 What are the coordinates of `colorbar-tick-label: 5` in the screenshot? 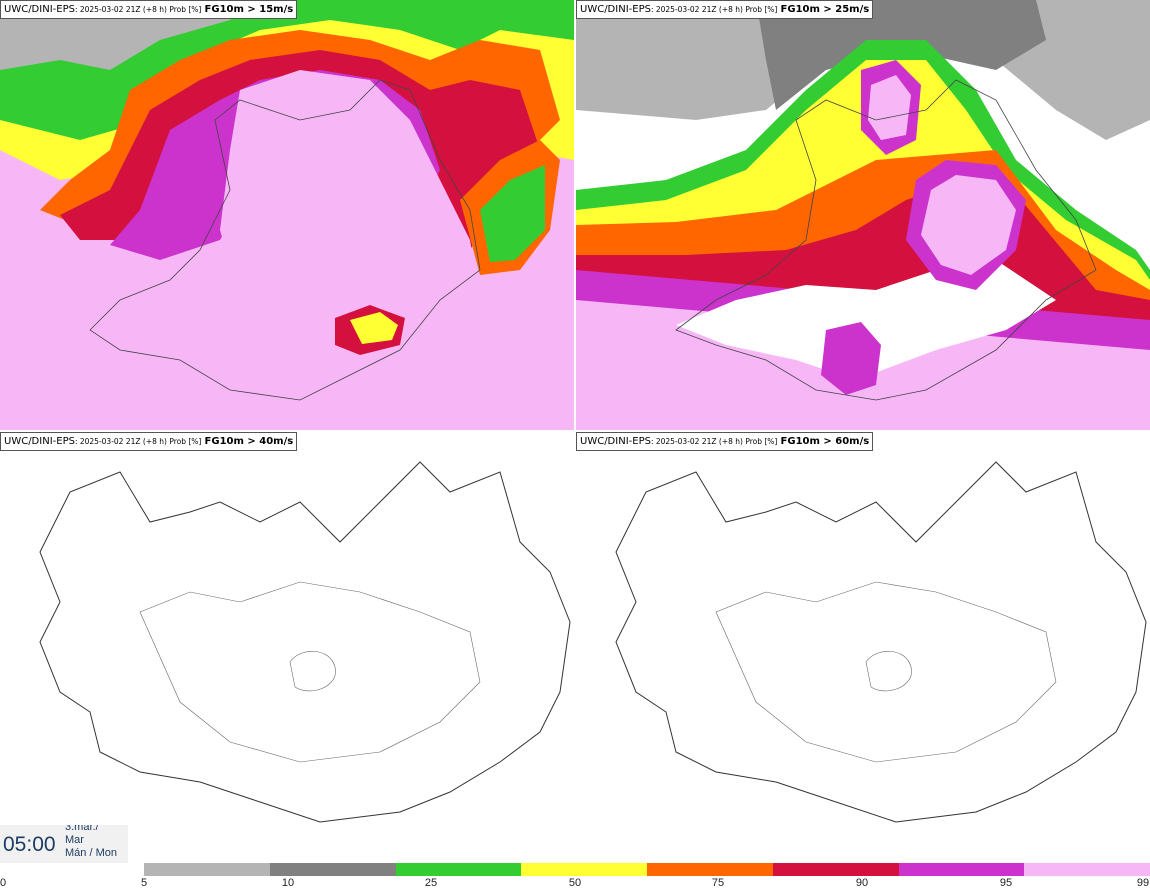 It's located at (144, 883).